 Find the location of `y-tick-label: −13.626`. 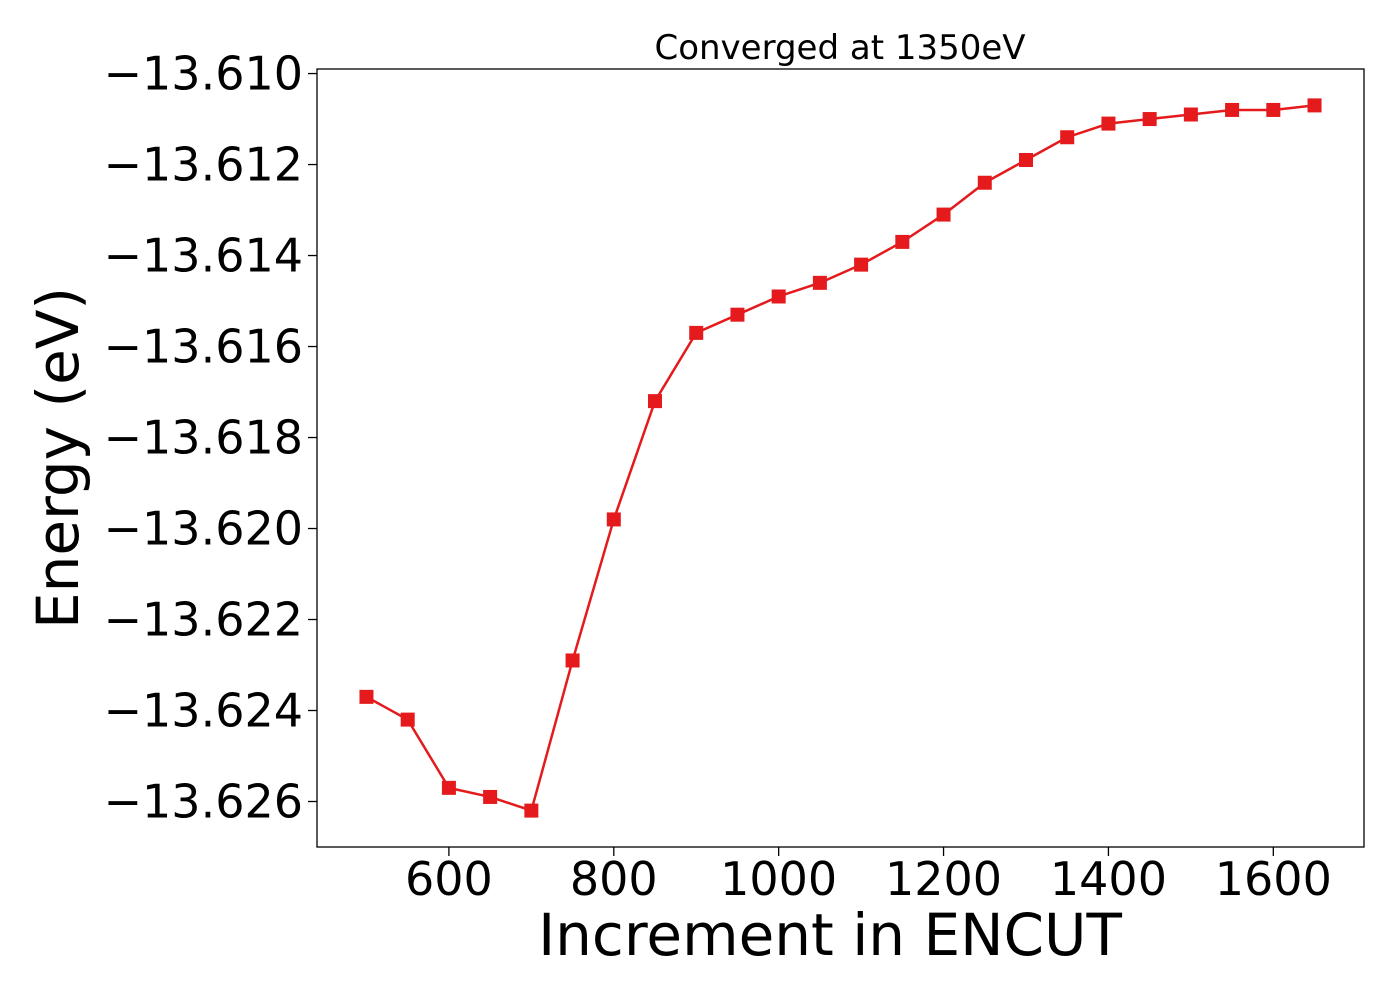

y-tick-label: −13.626 is located at coordinates (204, 802).